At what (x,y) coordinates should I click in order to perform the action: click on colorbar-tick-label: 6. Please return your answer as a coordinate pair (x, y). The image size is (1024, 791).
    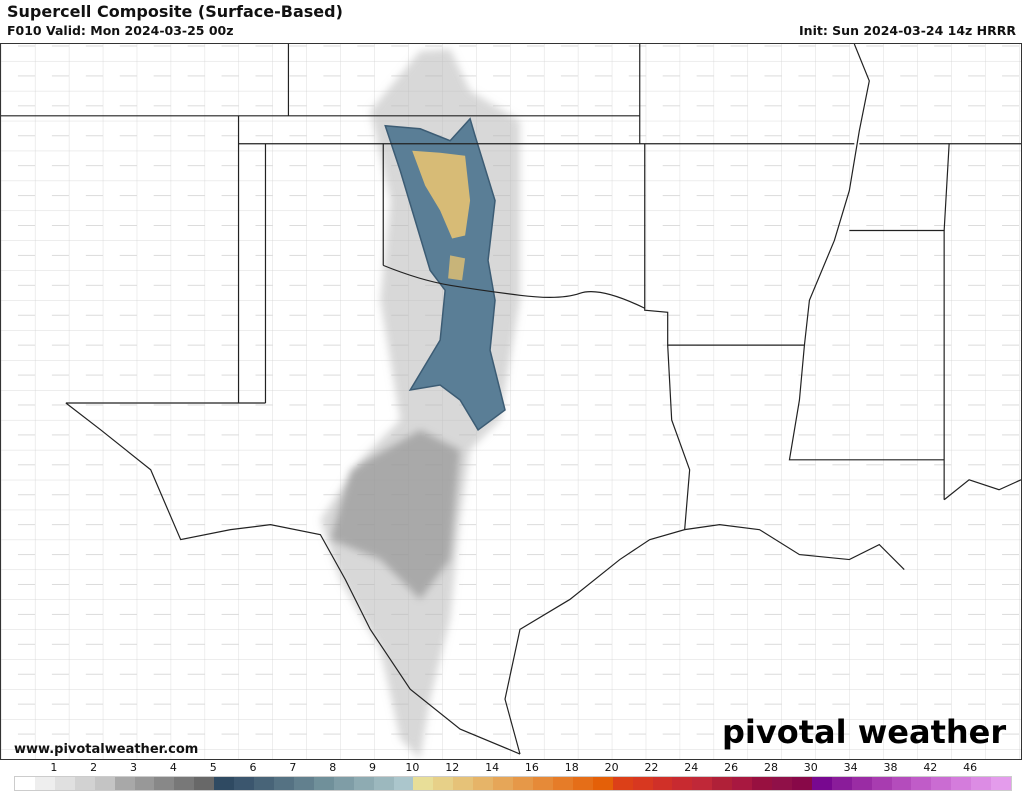
    Looking at the image, I should click on (253, 767).